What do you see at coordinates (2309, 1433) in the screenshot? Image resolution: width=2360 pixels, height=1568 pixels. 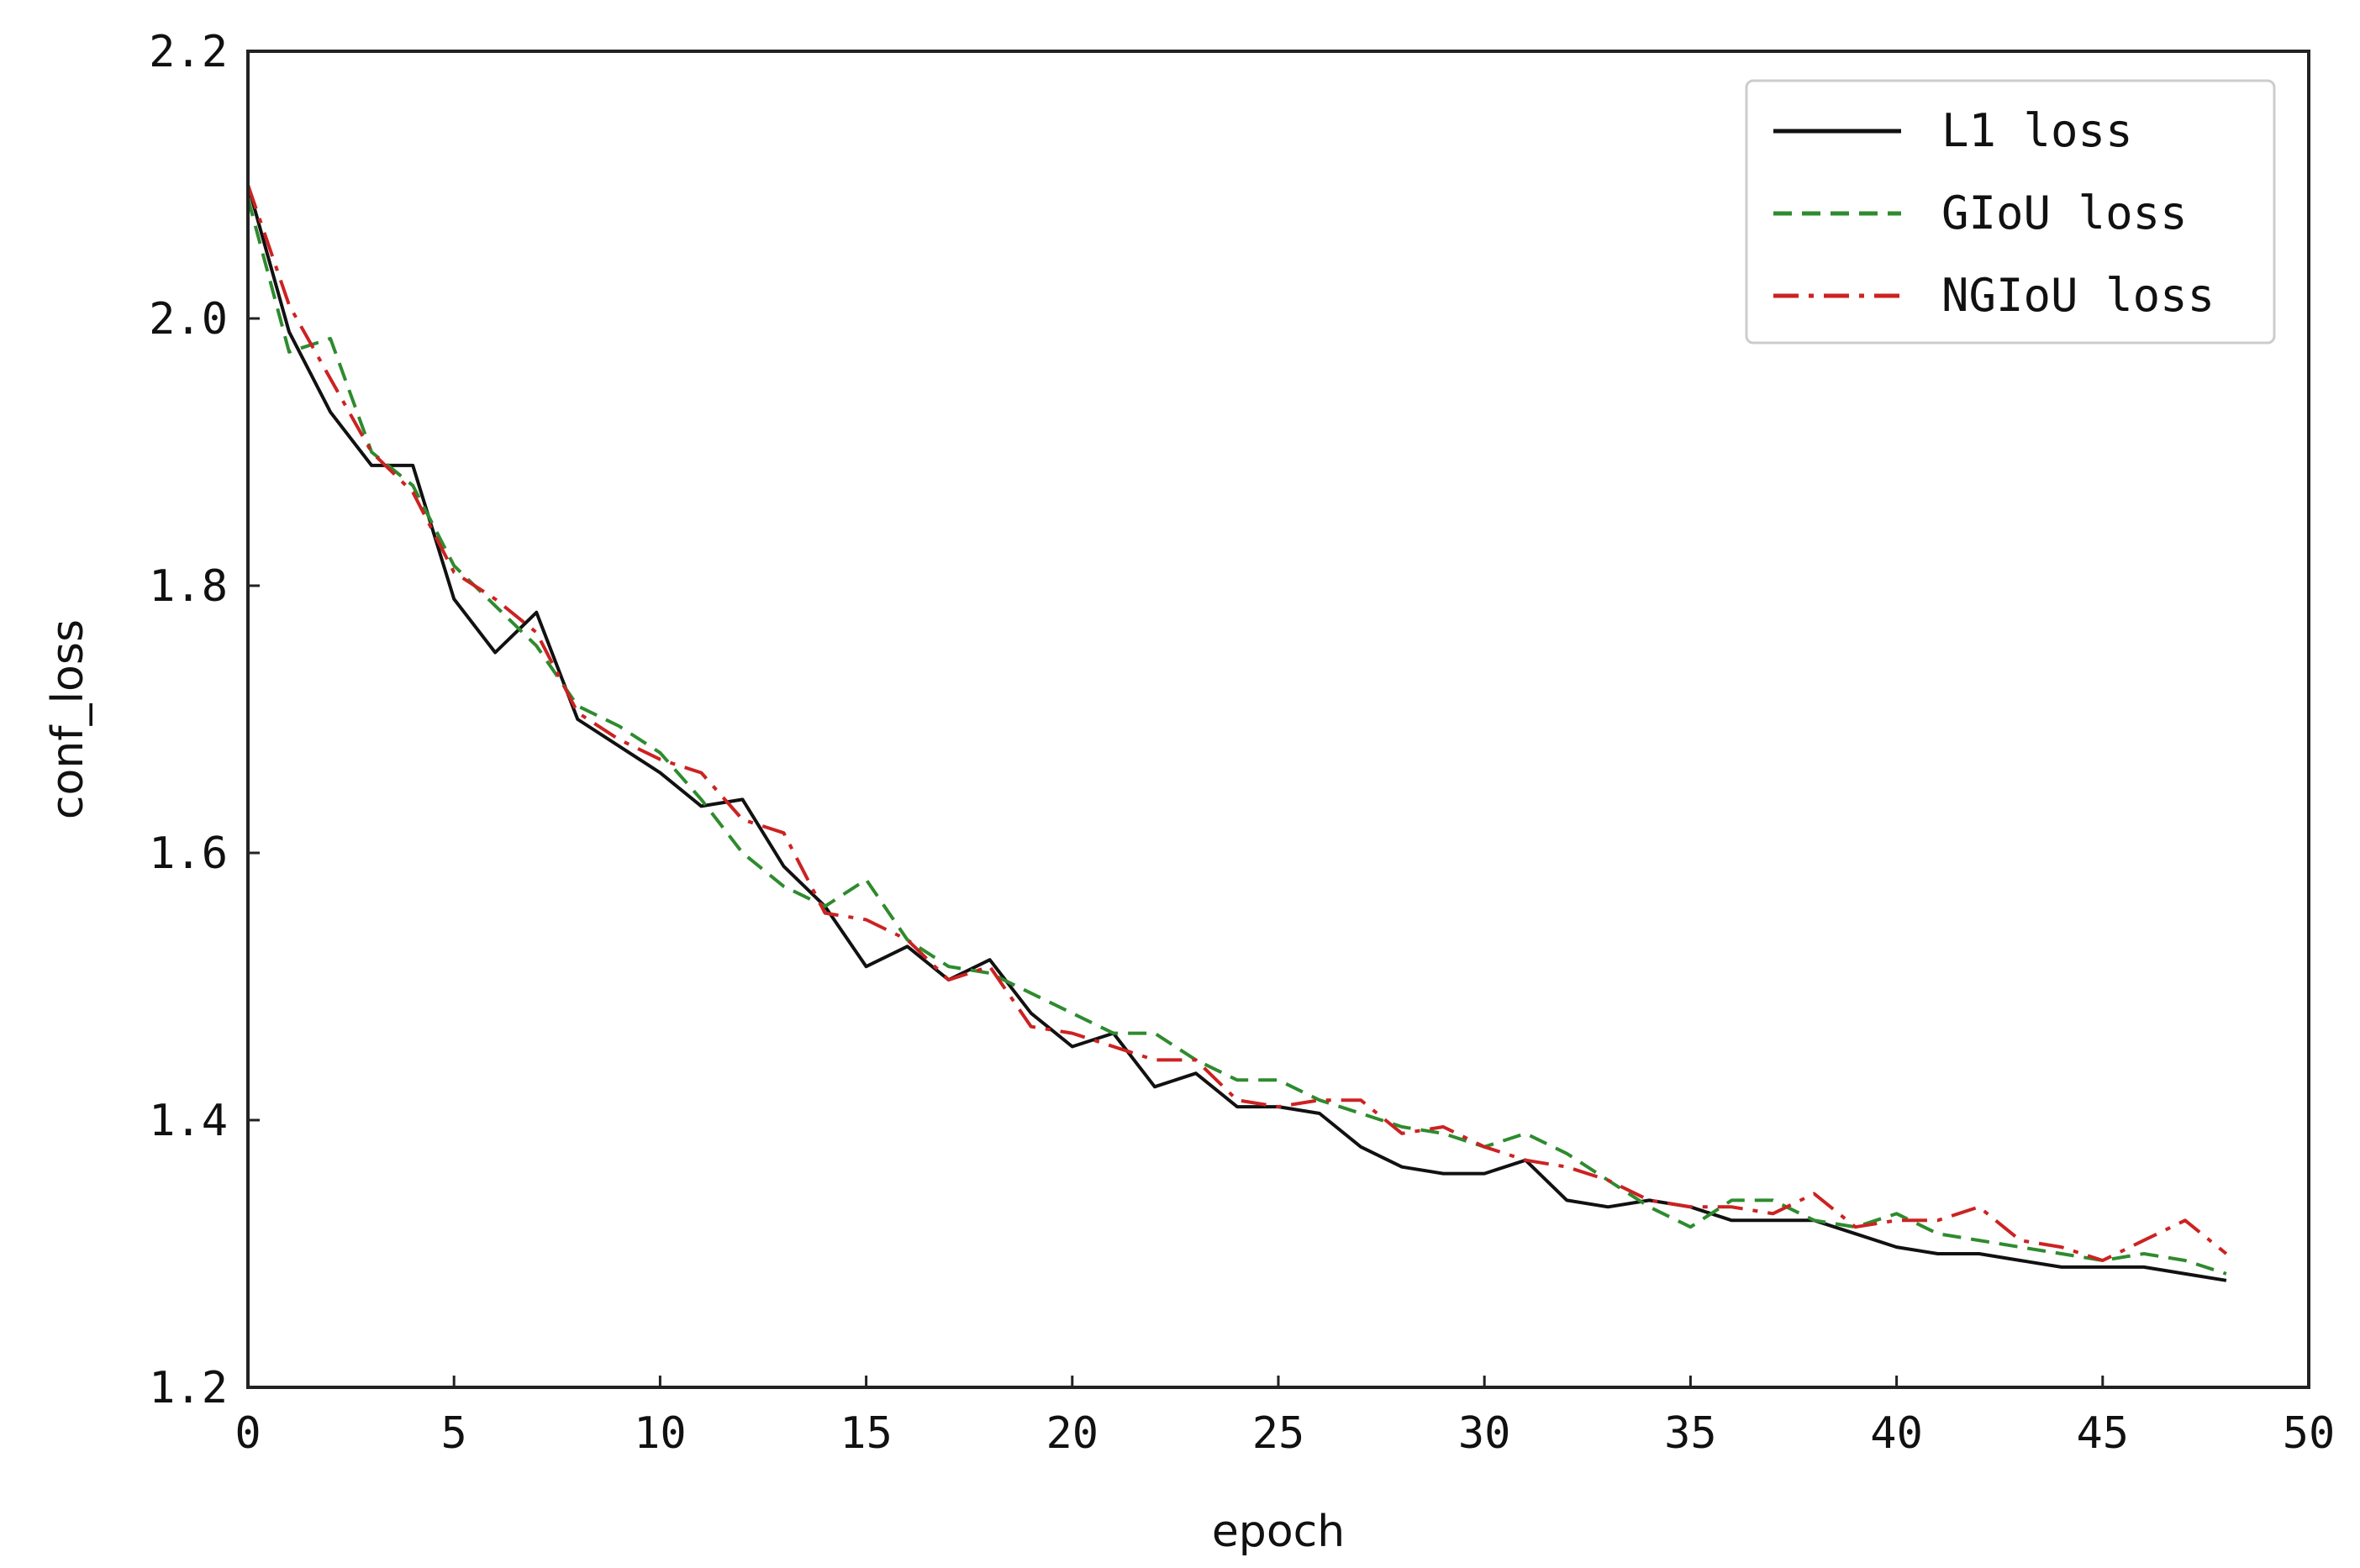 I see `x-tick-label: 50` at bounding box center [2309, 1433].